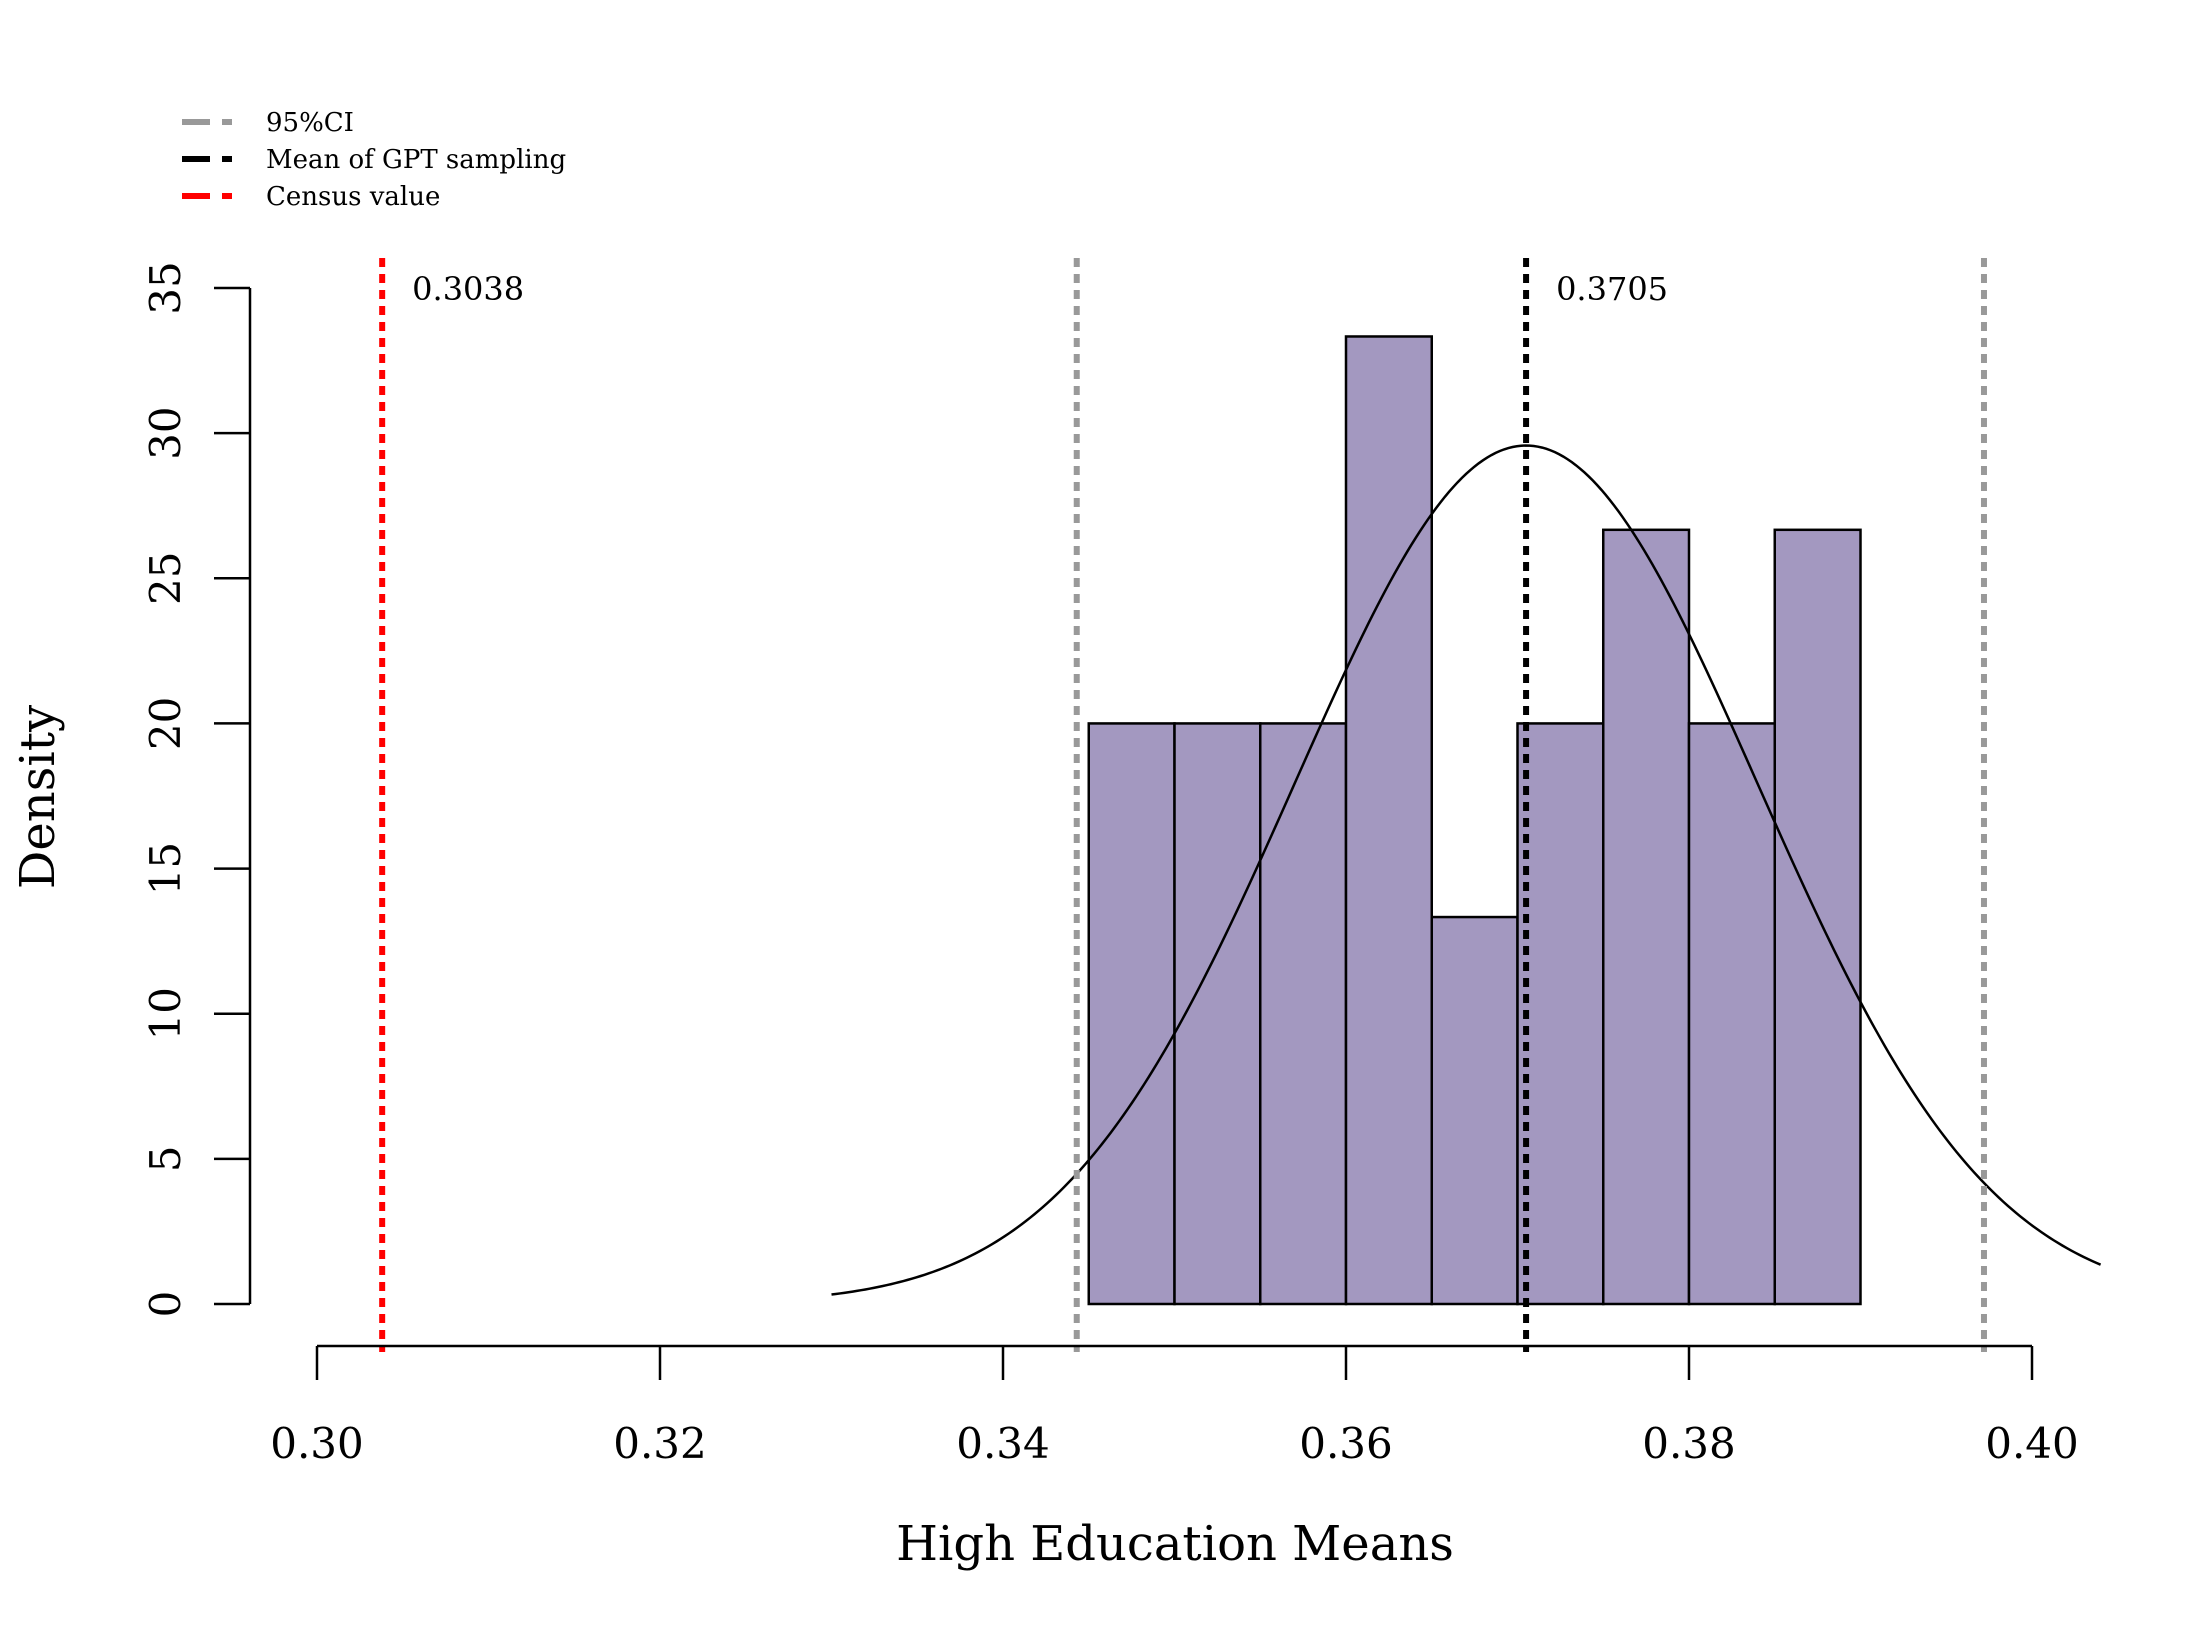 This screenshot has width=2200, height=1635. I want to click on y-axis-title: Density, so click(38, 797).